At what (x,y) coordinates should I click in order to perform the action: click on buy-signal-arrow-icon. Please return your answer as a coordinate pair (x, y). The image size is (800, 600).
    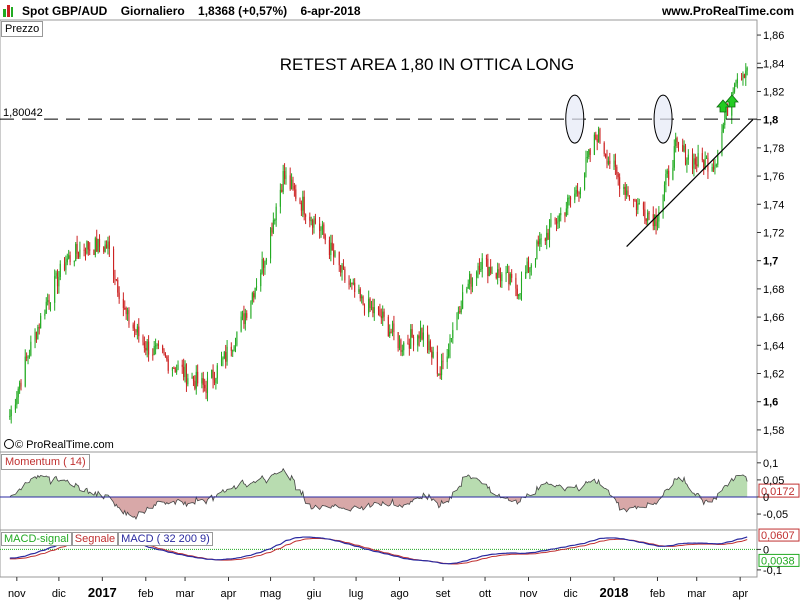
    Looking at the image, I should click on (732, 101).